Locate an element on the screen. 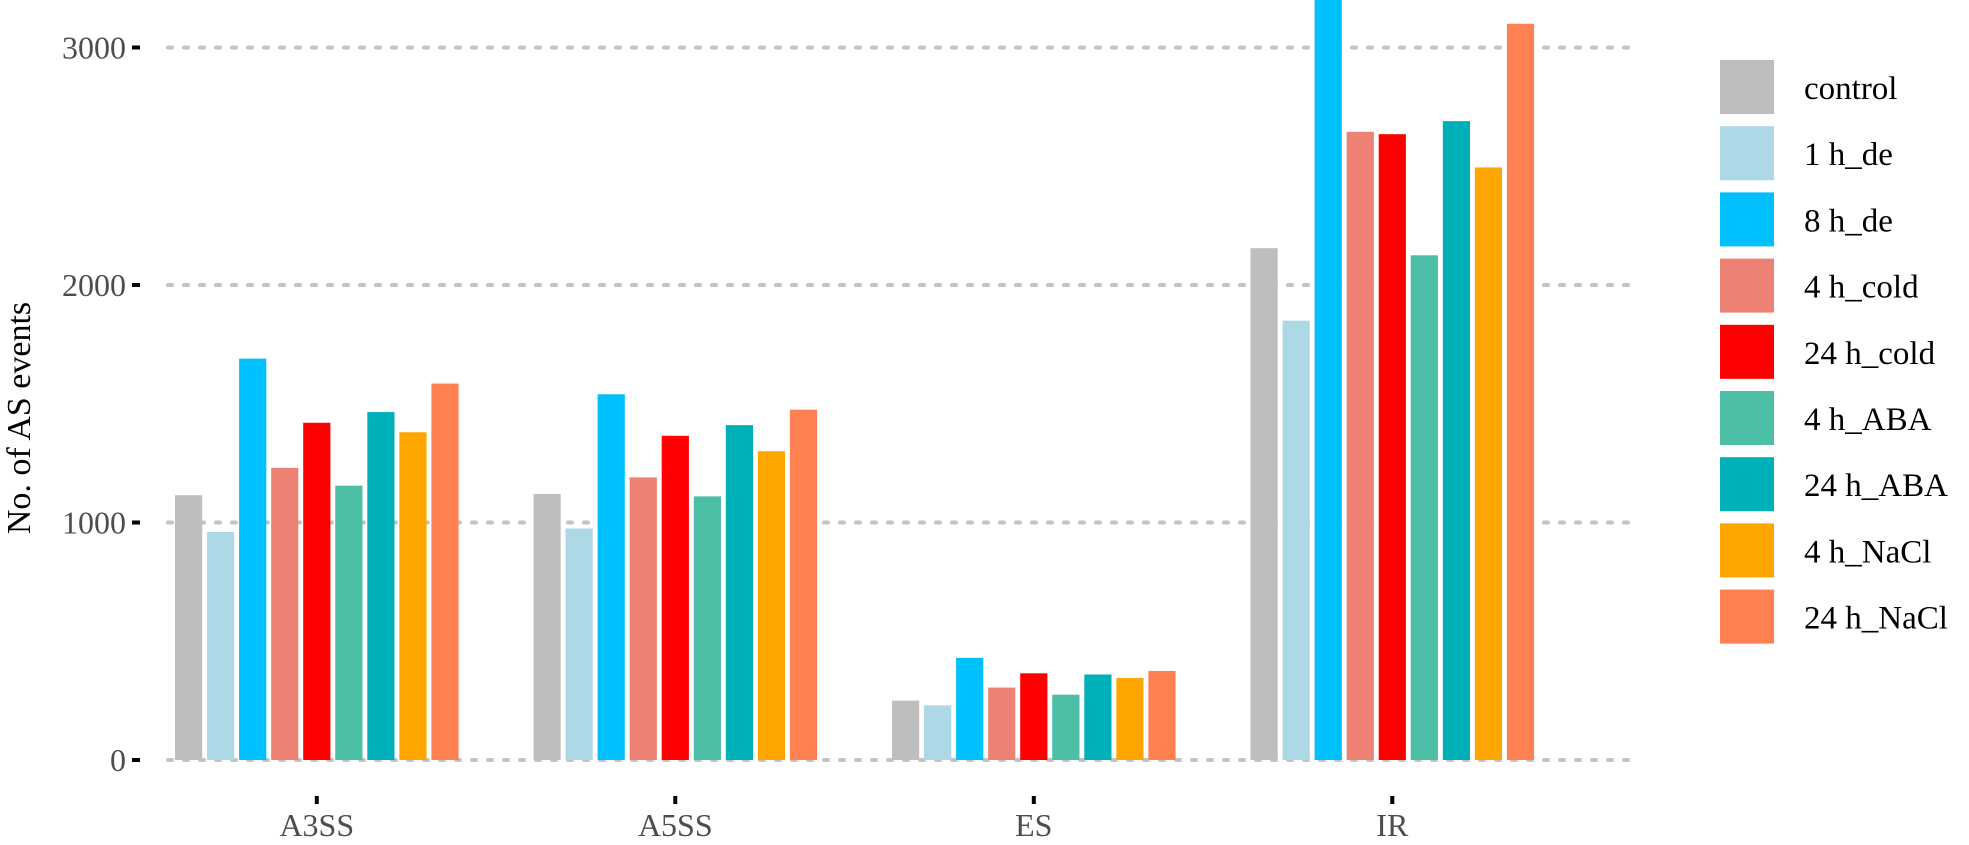 Image resolution: width=1969 pixels, height=845 pixels. y-tick-label: 2000 is located at coordinates (94, 285).